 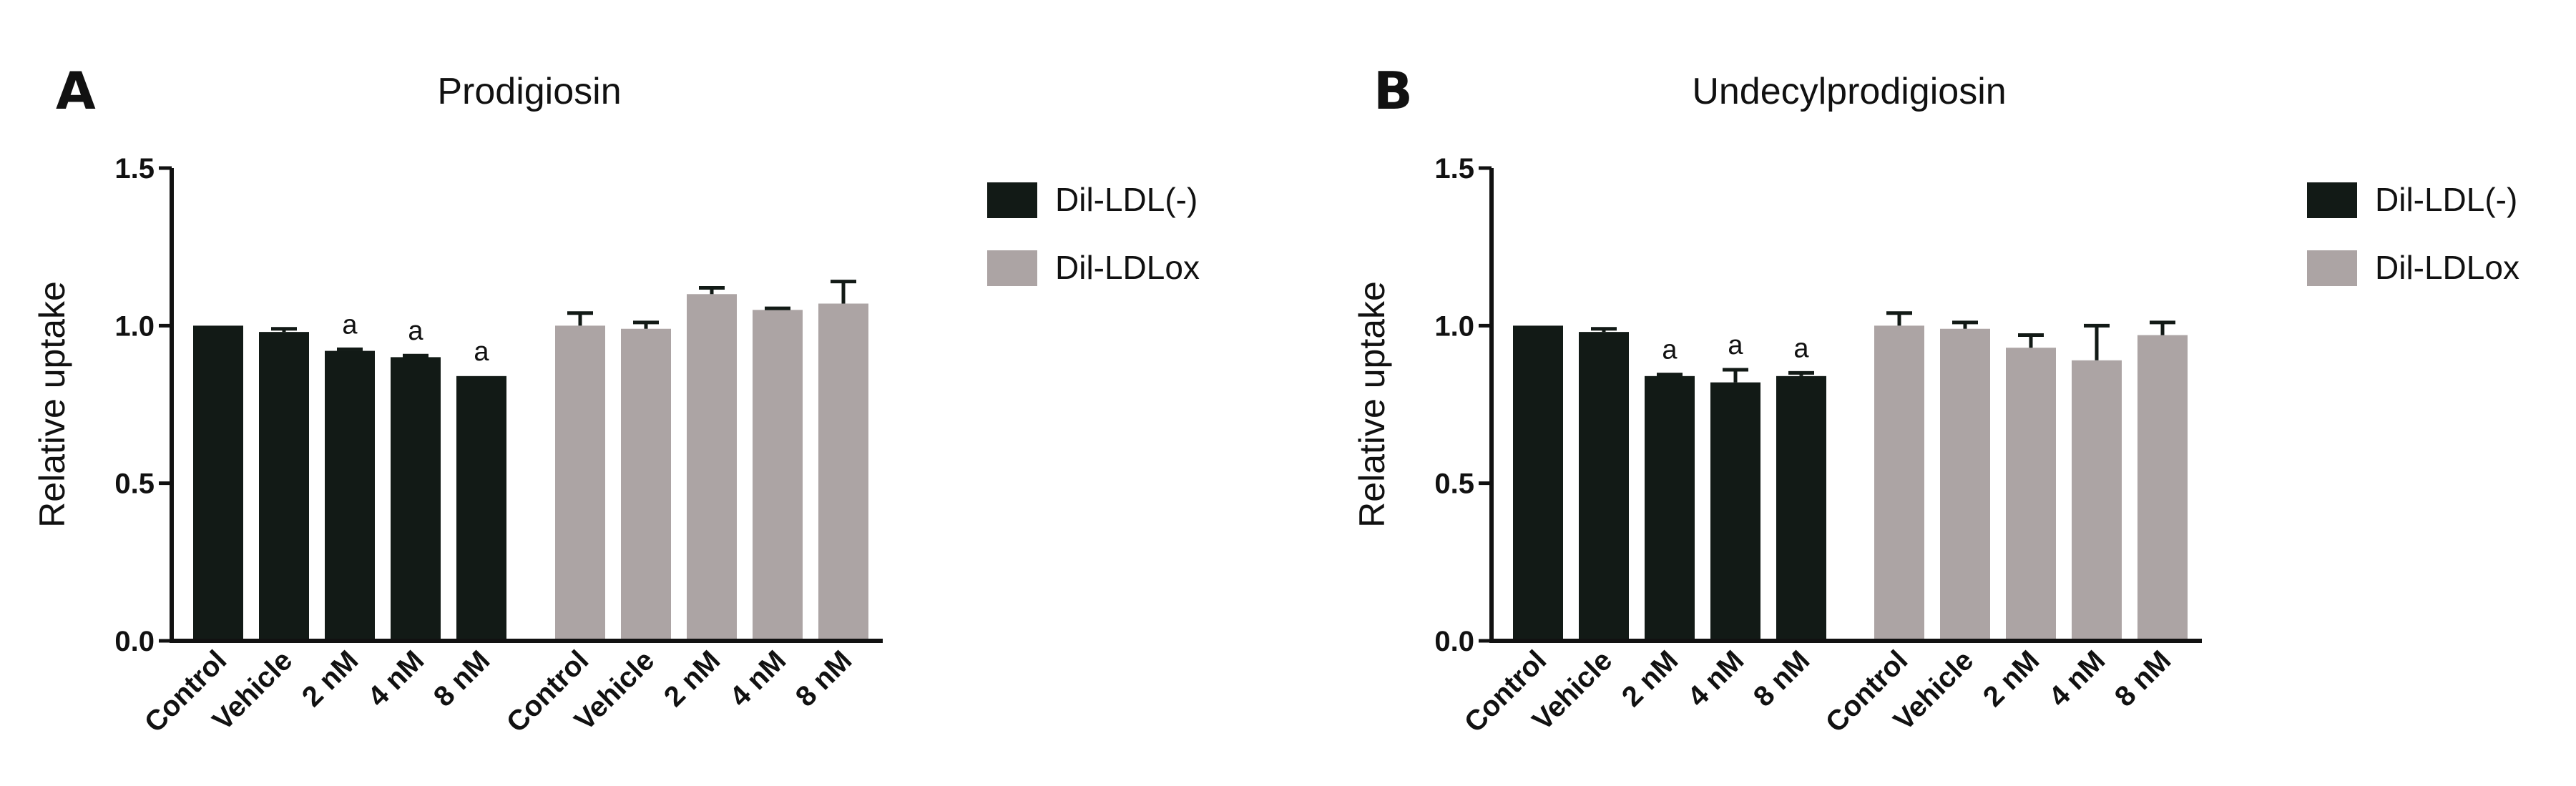 What do you see at coordinates (529, 91) in the screenshot?
I see `chart-title: Prodigiosin` at bounding box center [529, 91].